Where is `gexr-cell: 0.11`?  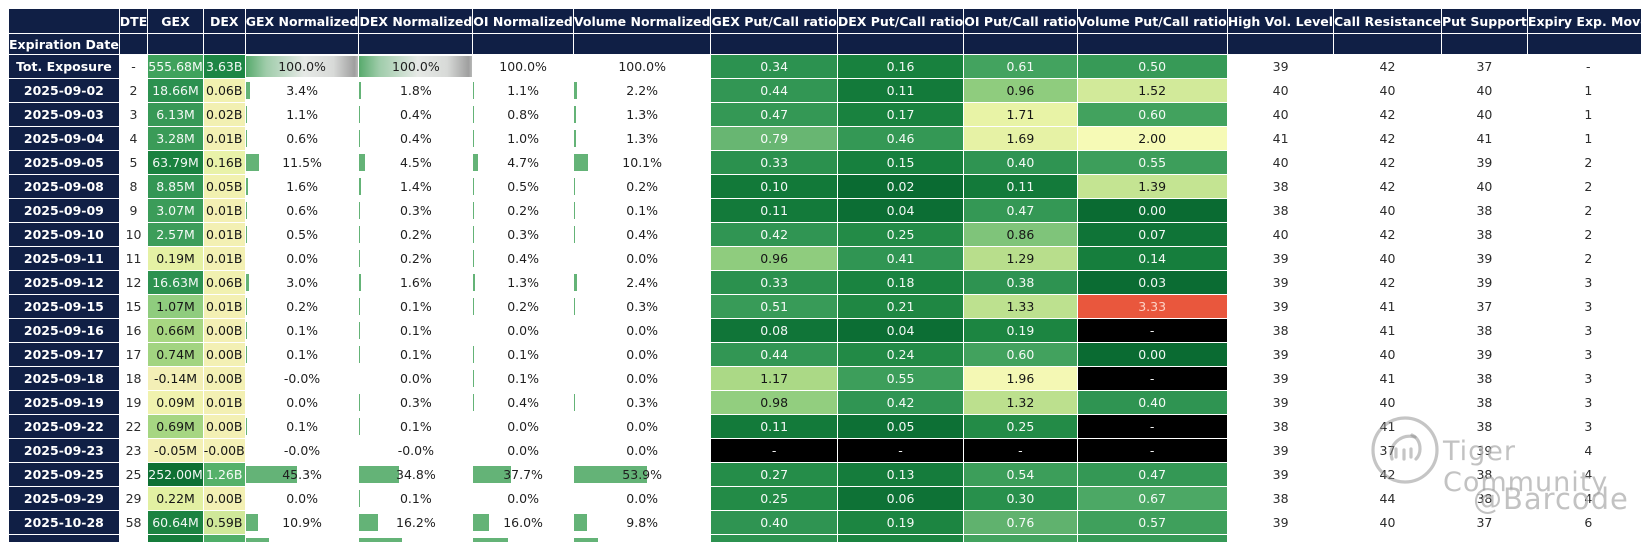 gexr-cell: 0.11 is located at coordinates (774, 210).